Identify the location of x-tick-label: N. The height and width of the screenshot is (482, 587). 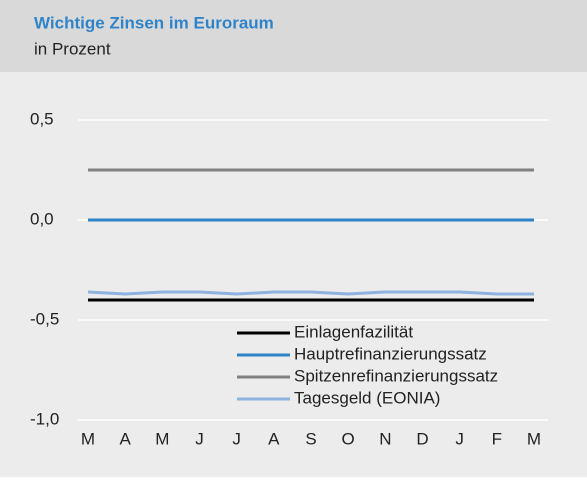
(385, 438).